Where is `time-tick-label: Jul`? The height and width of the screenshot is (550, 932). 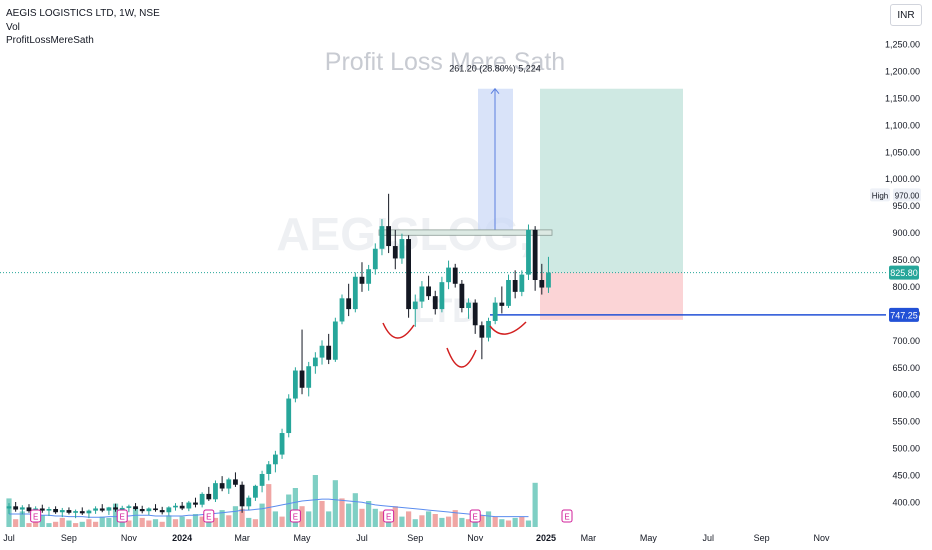
time-tick-label: Jul is located at coordinates (709, 538).